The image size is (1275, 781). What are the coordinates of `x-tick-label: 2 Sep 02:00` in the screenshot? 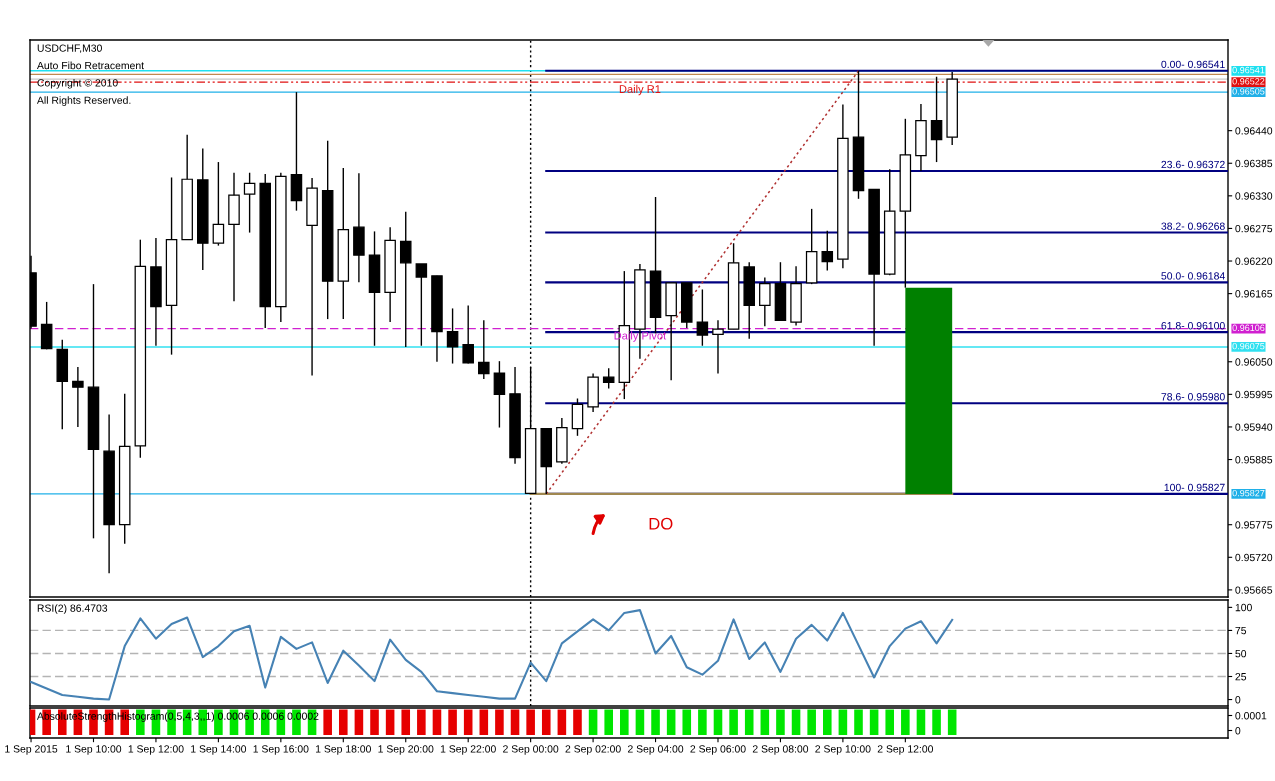 It's located at (593, 750).